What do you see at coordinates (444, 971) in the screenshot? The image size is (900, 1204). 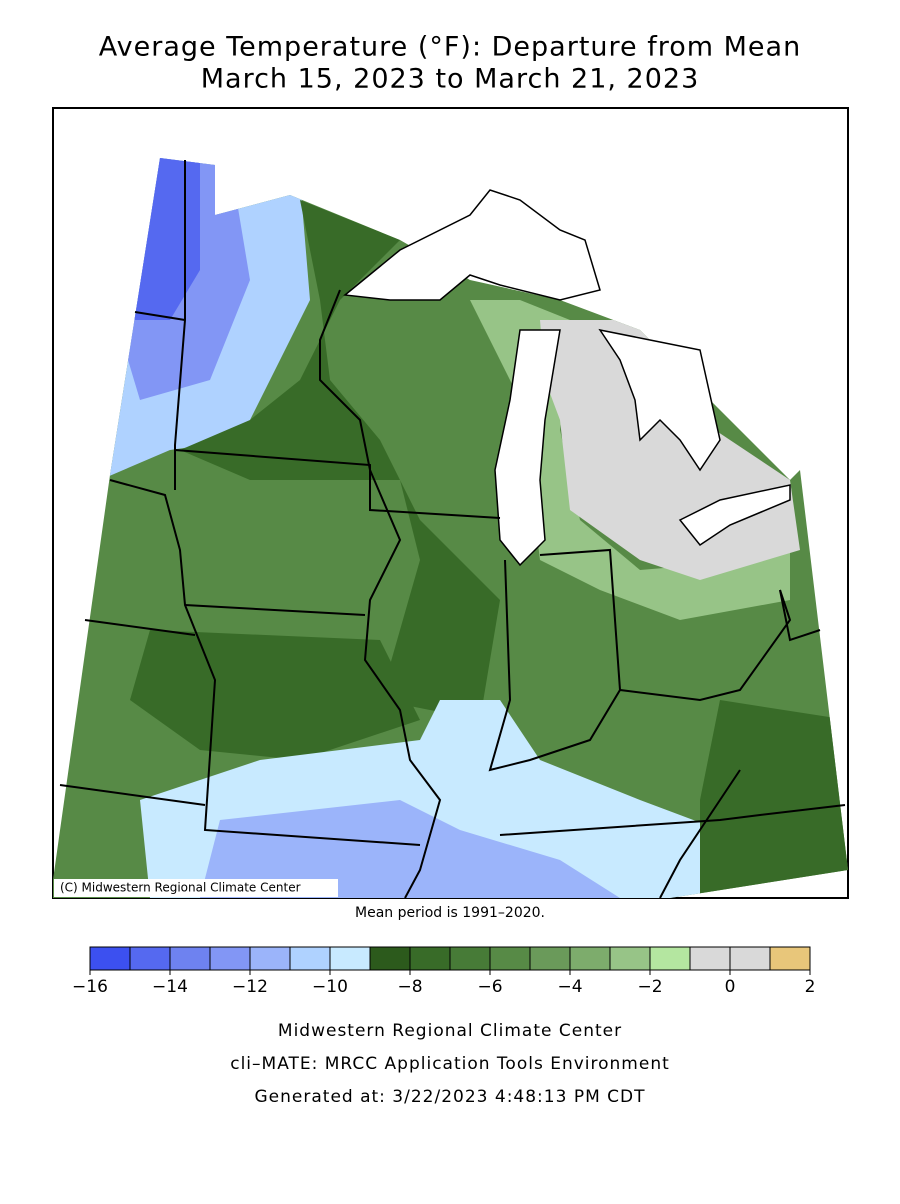 I see `legend: −16 −14 −12 −10 −8 −6 −4 −2 0 2` at bounding box center [444, 971].